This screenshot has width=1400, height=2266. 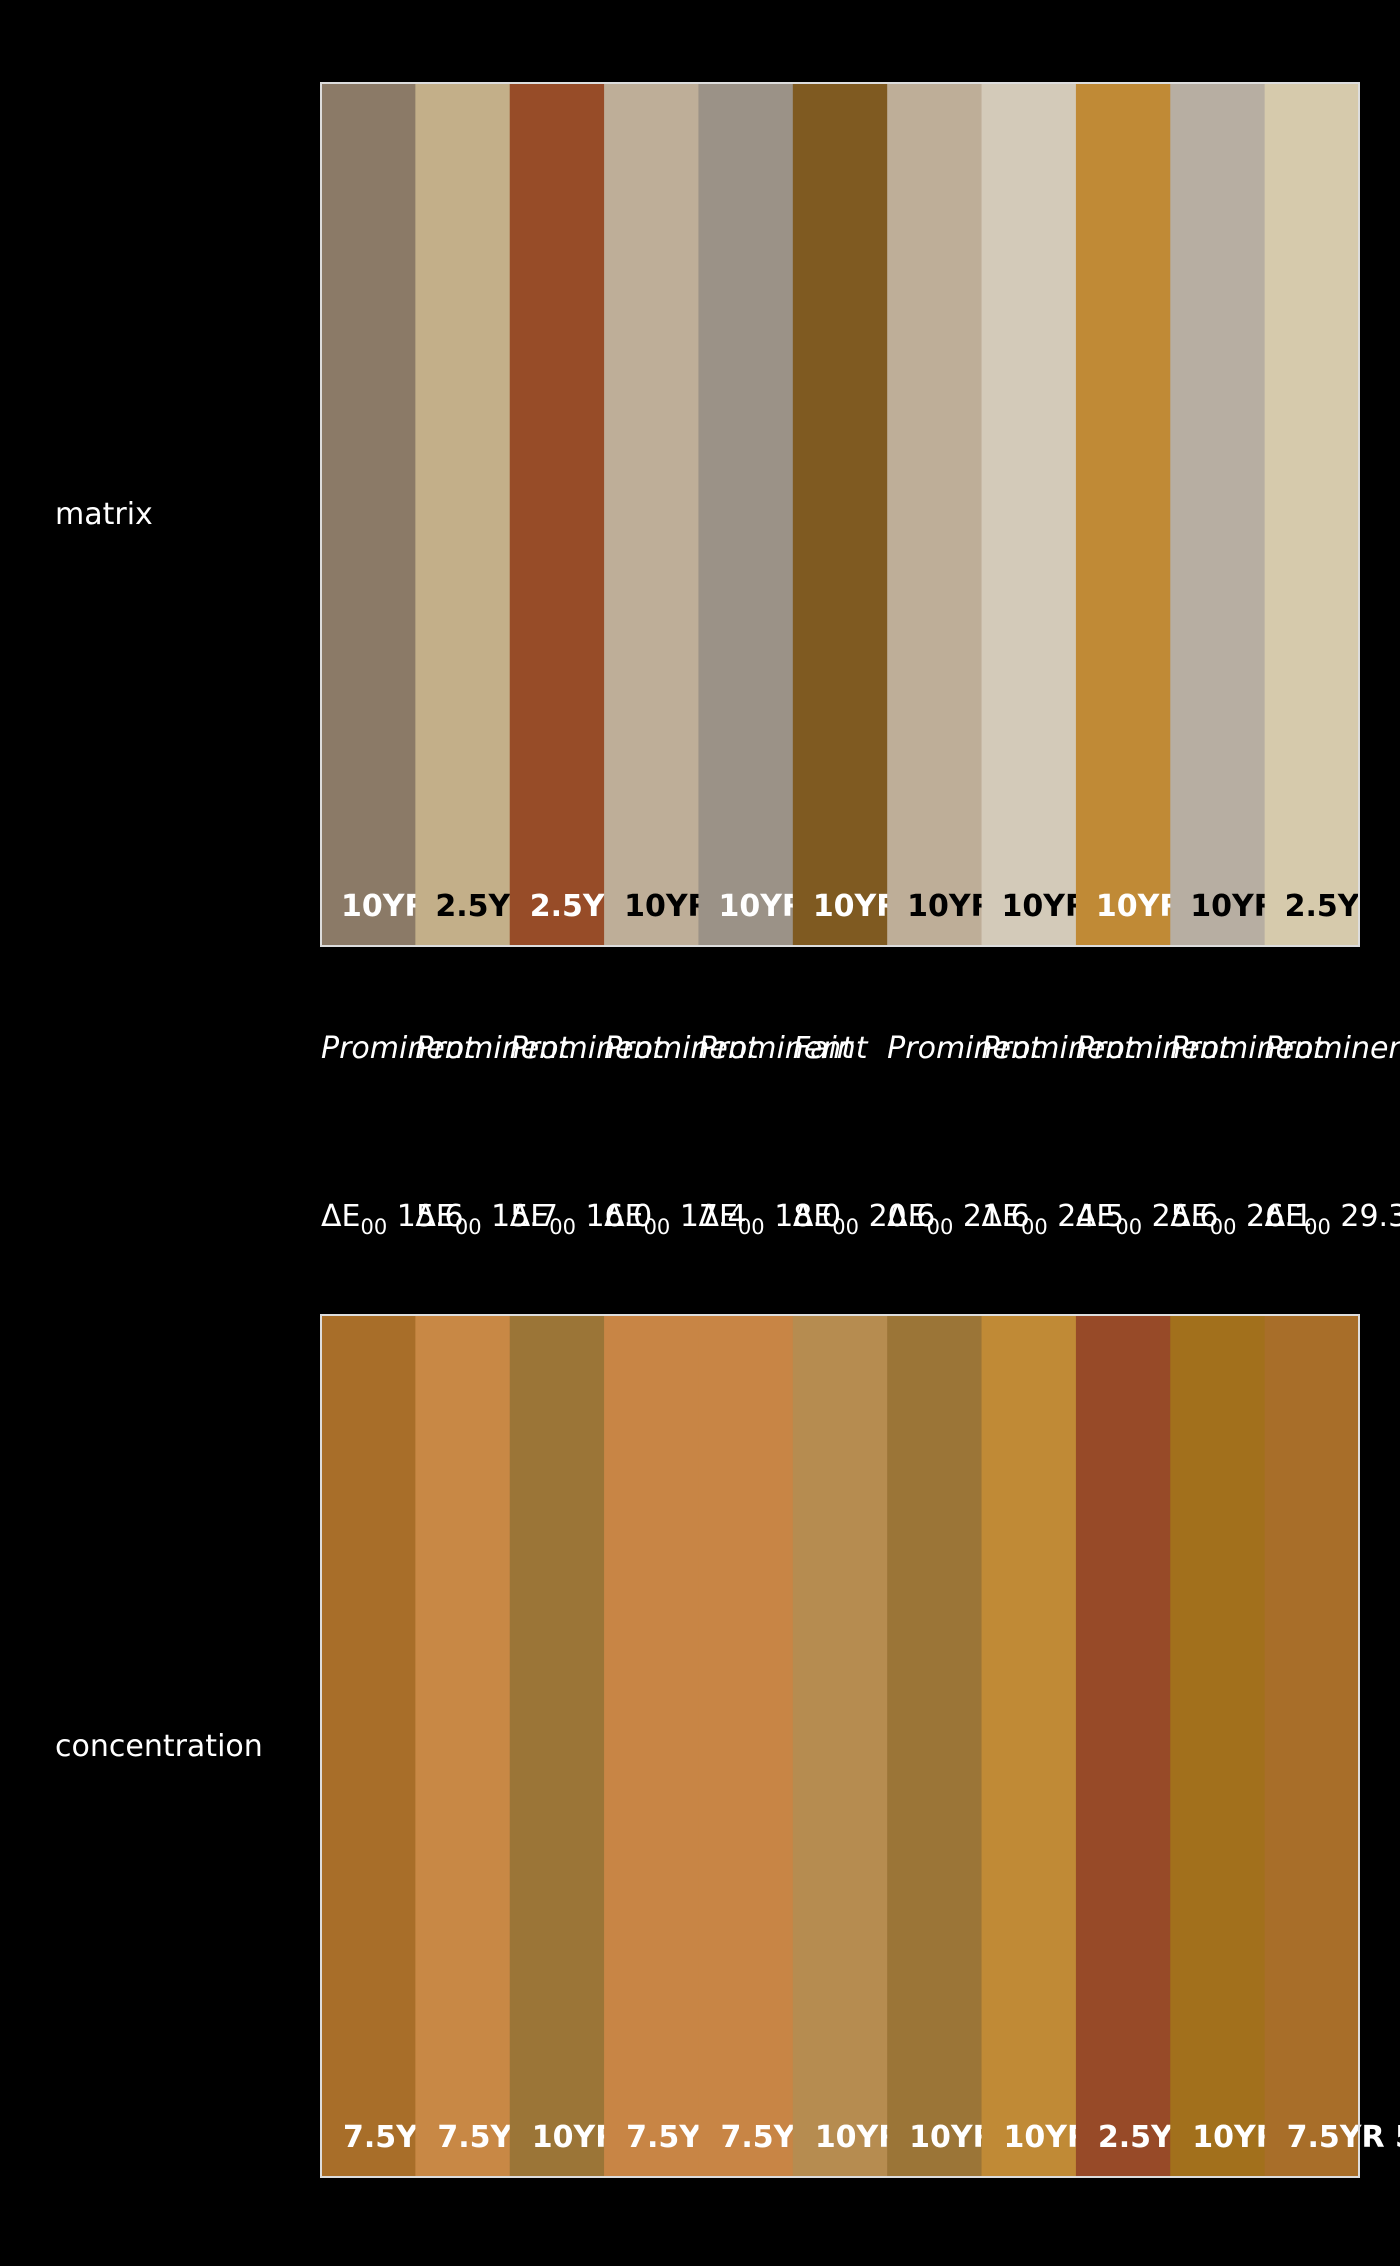 I want to click on row-label-concentration: concentration, so click(x=159, y=1746).